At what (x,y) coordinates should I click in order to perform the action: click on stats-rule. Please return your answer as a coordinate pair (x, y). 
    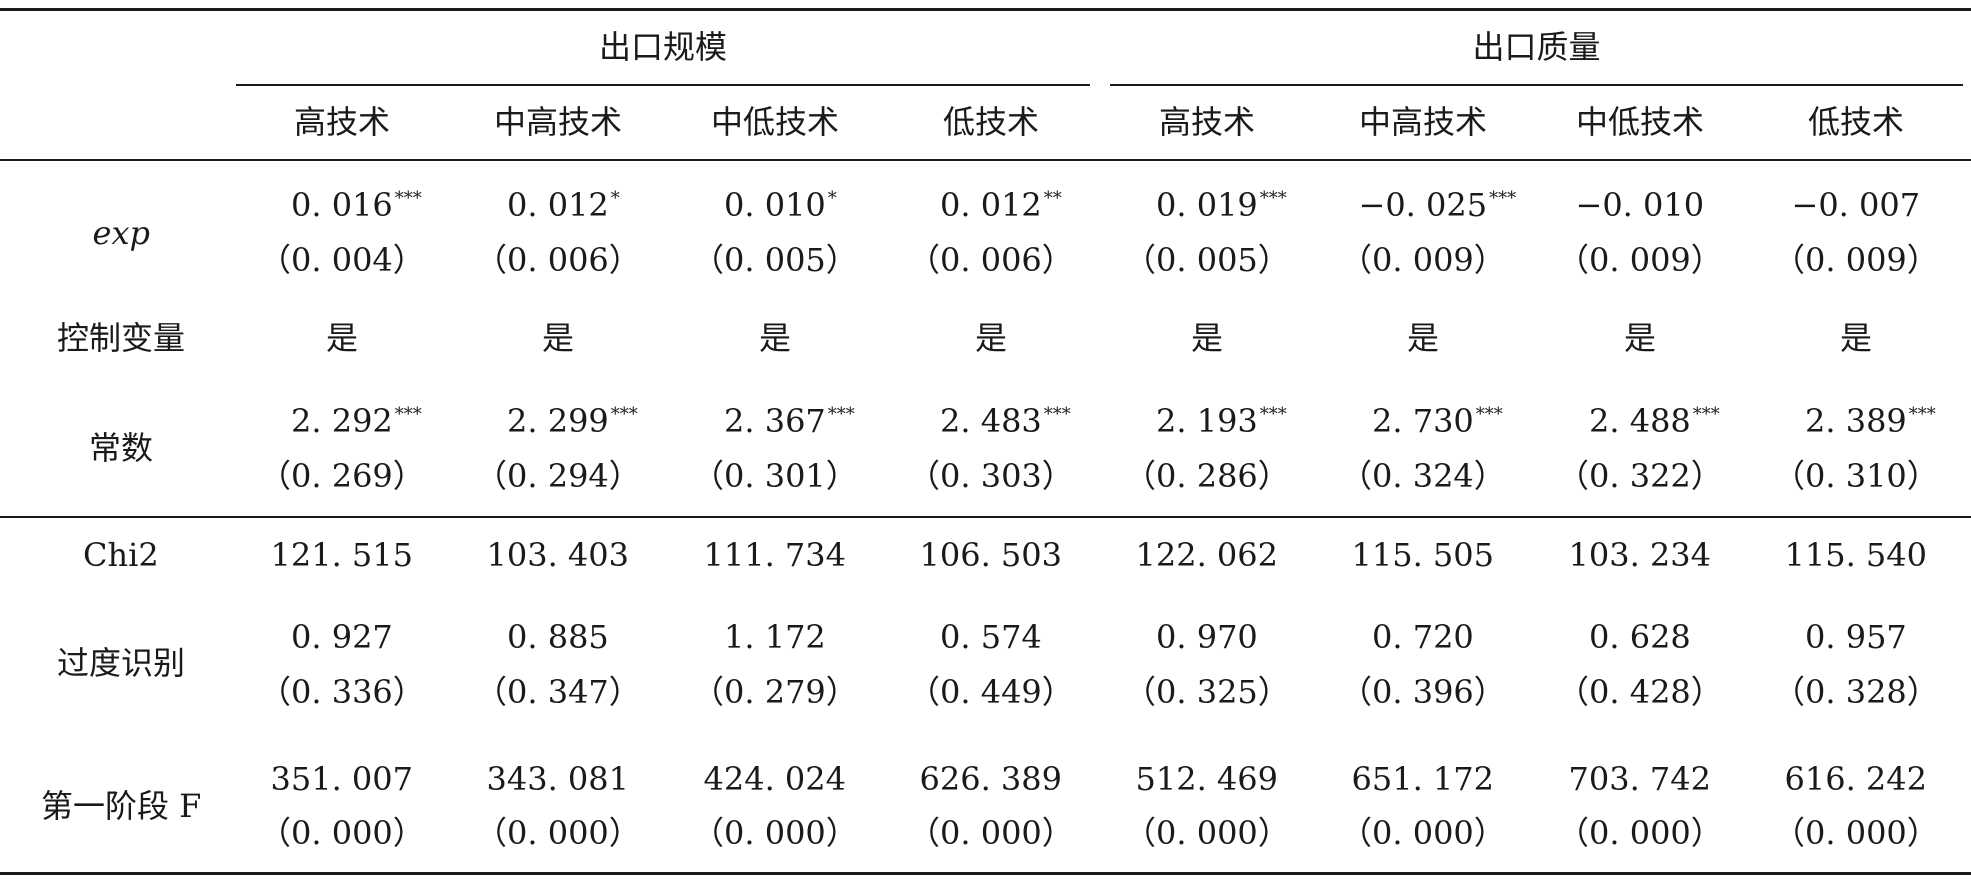
    Looking at the image, I should click on (985, 517).